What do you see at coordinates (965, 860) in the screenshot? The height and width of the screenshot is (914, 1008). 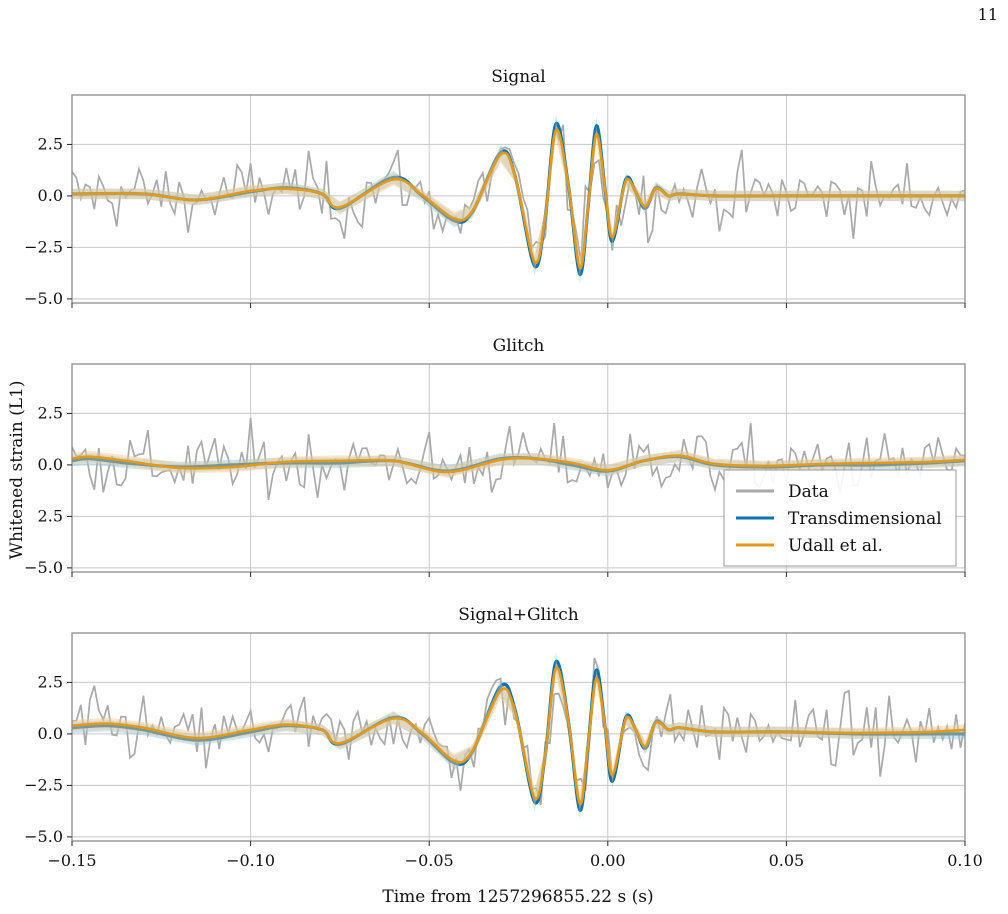 I see `x-tick-label: 0.10` at bounding box center [965, 860].